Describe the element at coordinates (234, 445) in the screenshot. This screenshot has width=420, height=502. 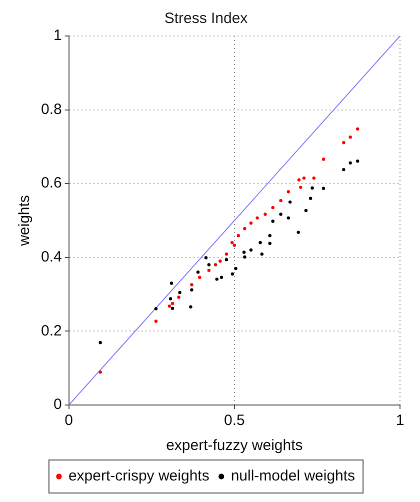
I see `x-axis-title: expert-fuzzy weights` at that location.